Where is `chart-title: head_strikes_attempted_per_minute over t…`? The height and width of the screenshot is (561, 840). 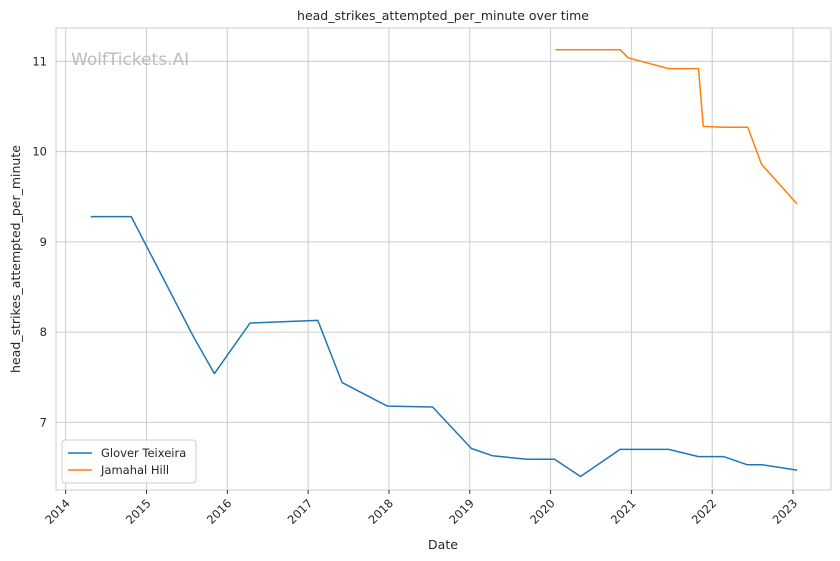
chart-title: head_strikes_attempted_per_minute over t… is located at coordinates (443, 15).